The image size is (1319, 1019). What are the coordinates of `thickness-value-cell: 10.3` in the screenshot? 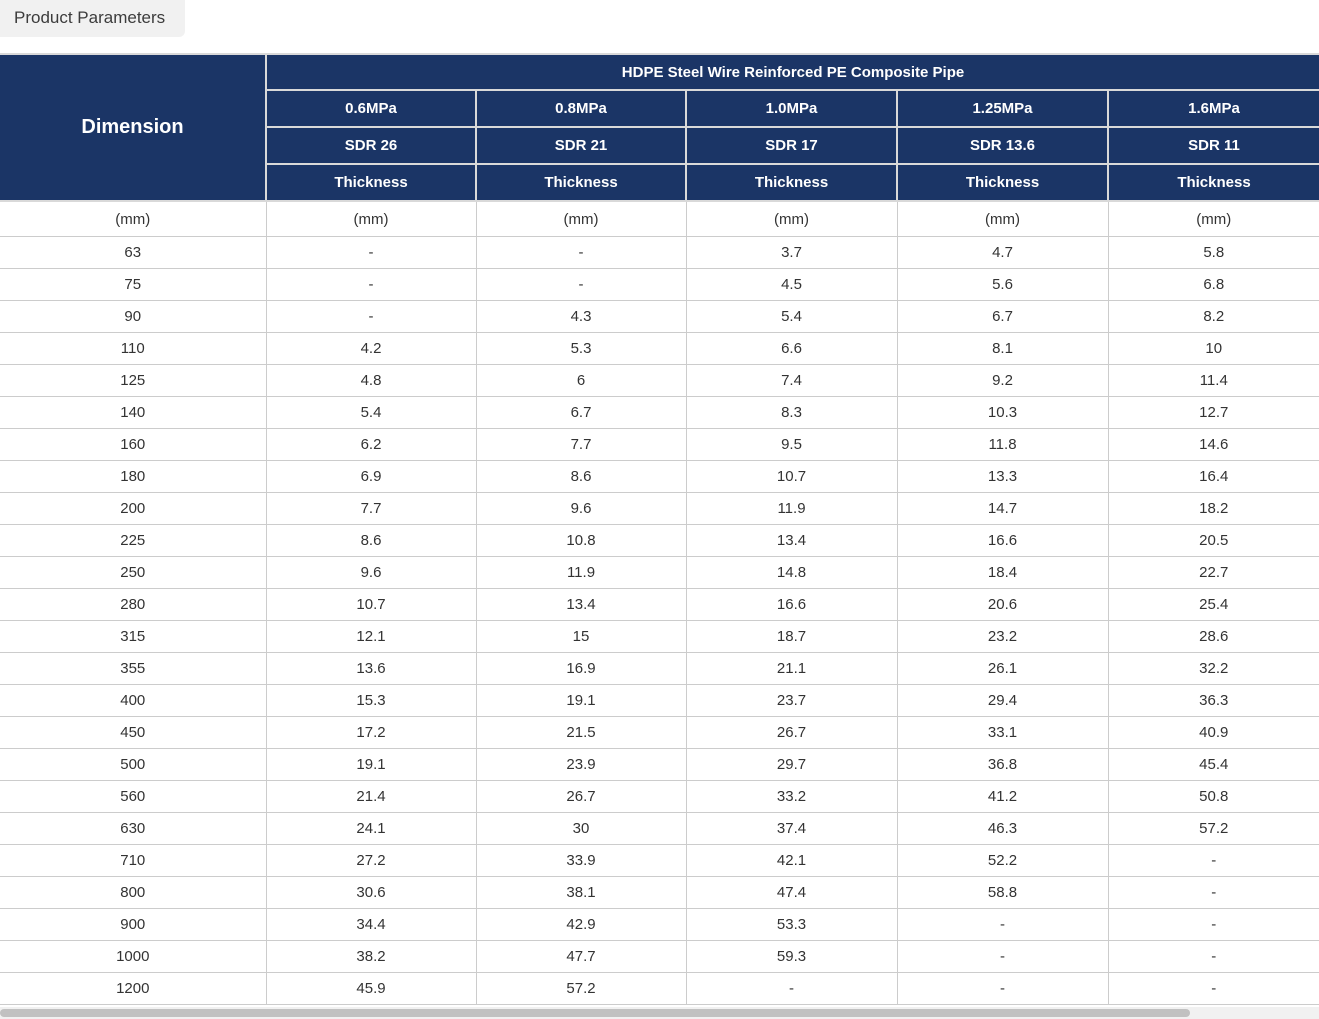 It's located at (1002, 412).